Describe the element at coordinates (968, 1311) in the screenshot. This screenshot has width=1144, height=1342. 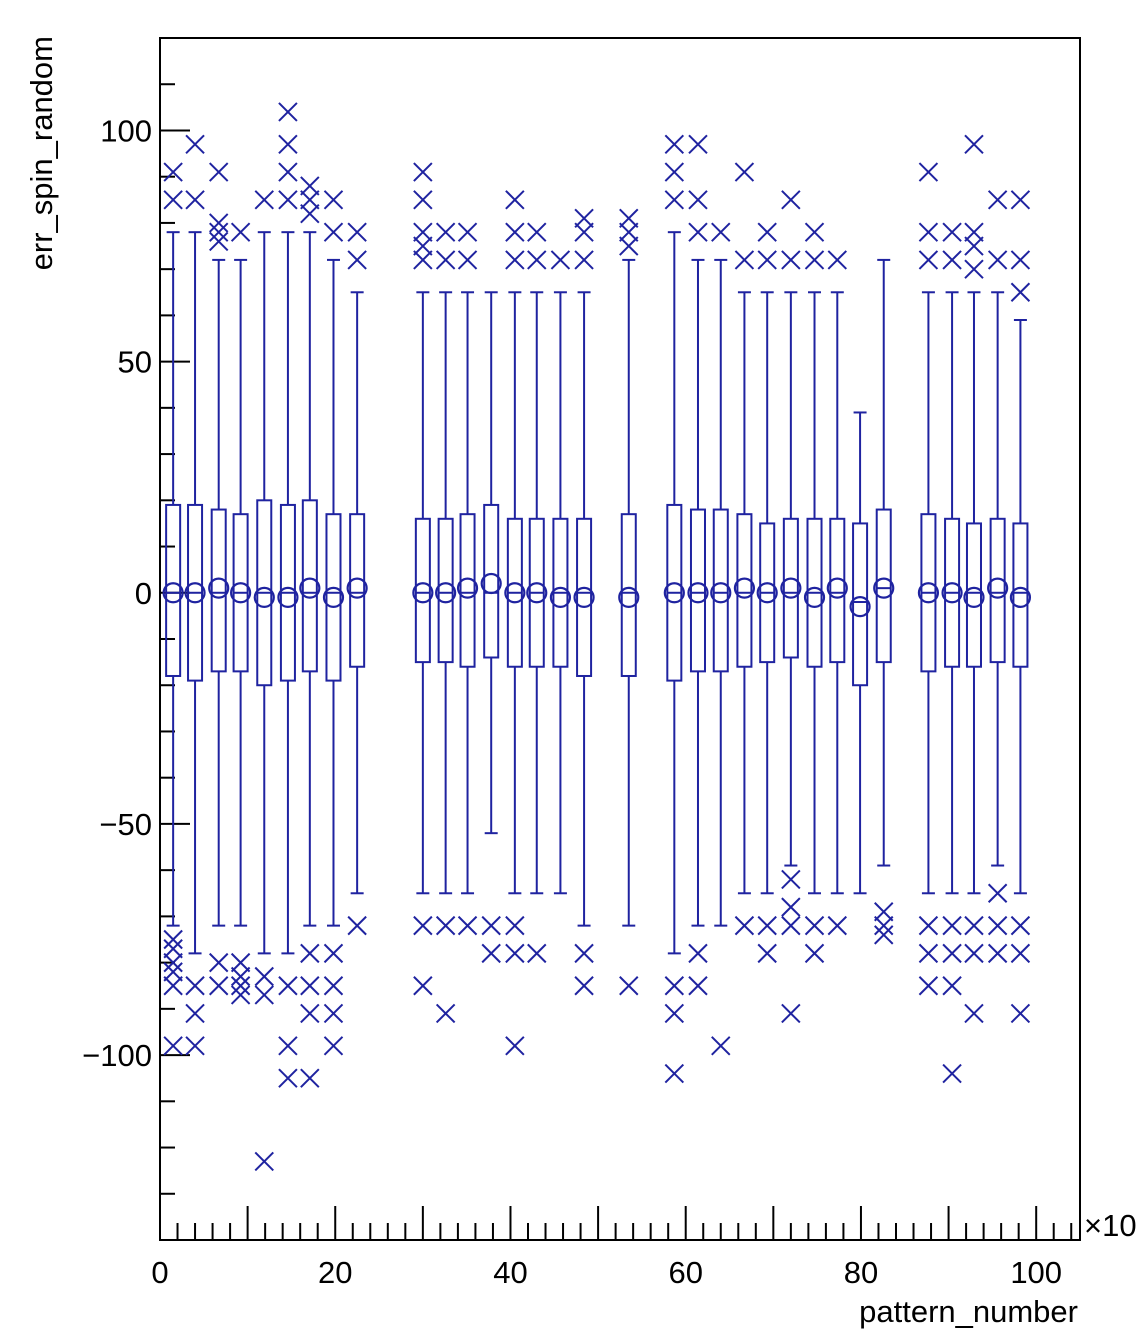
I see `x-axis-title: pattern_number` at that location.